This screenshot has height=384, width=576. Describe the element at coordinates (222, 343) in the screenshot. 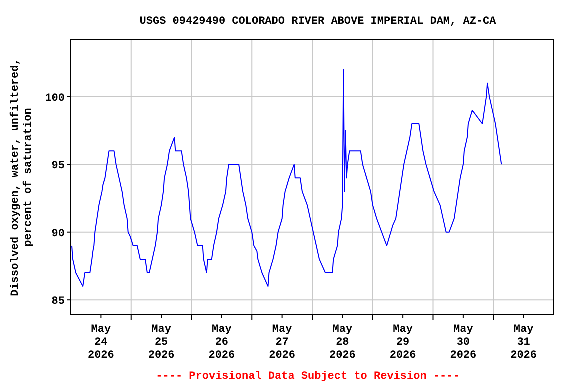

I see `x-tick-label: May 26 2026` at that location.